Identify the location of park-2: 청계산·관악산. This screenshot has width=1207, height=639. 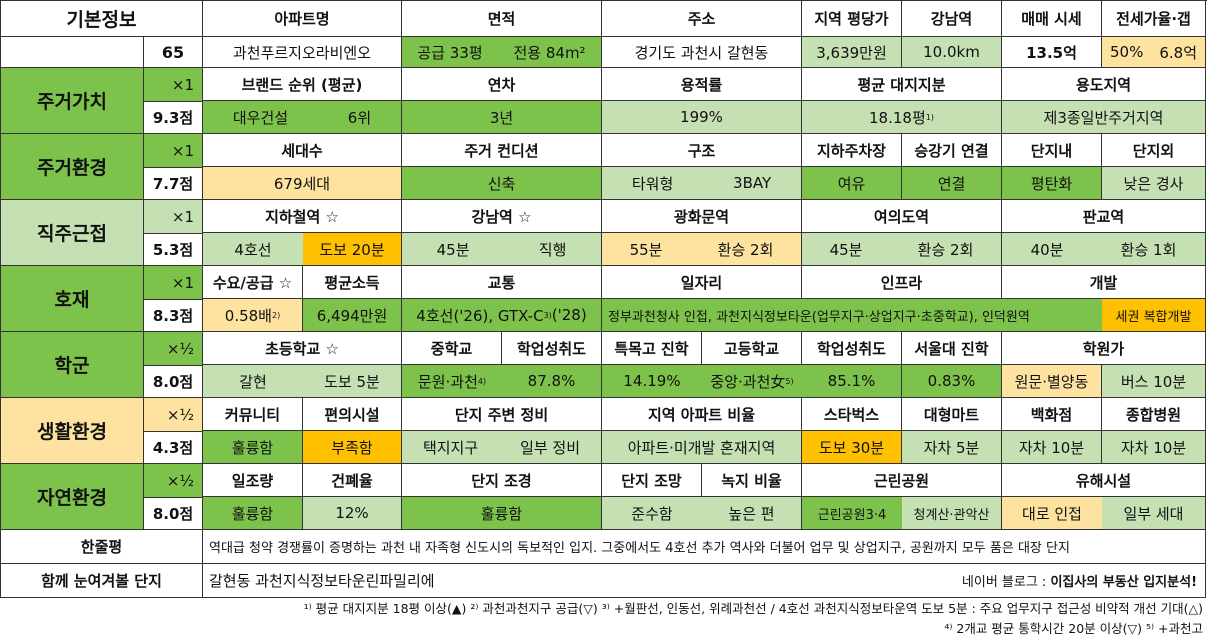
(952, 513).